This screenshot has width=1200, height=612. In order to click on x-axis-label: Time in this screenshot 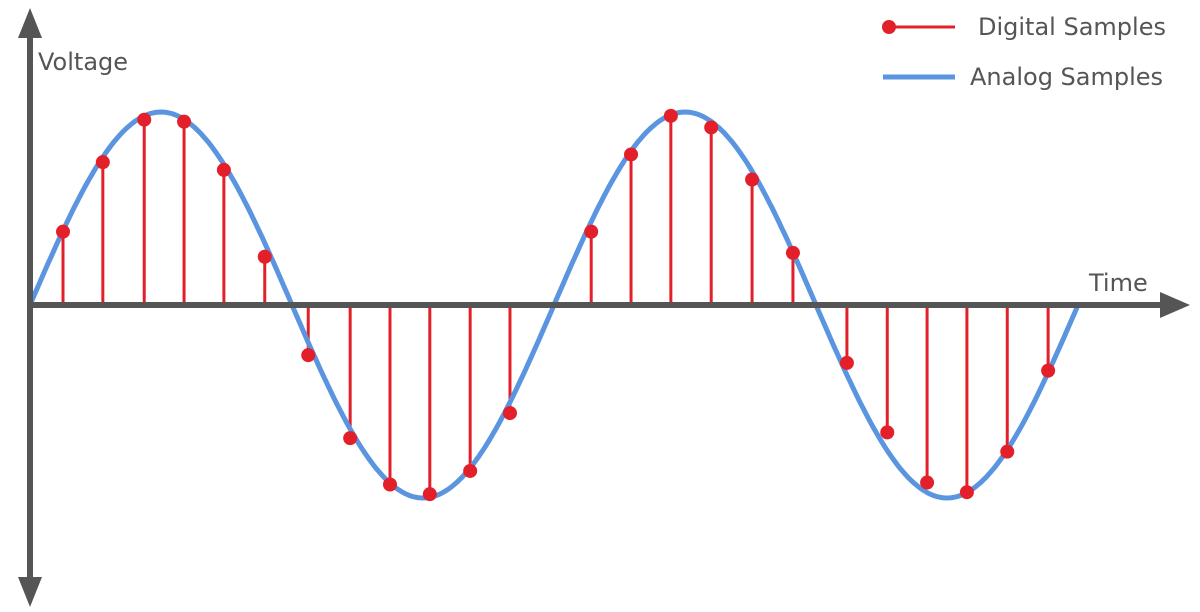, I will do `click(1118, 283)`.